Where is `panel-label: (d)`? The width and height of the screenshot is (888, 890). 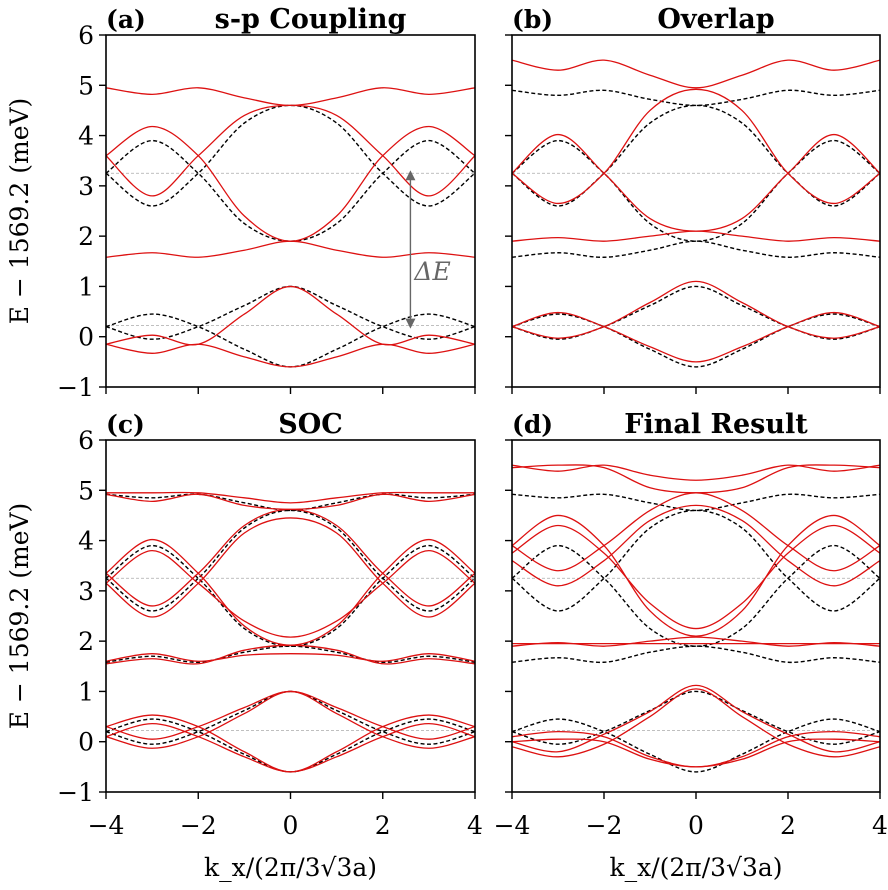 panel-label: (d) is located at coordinates (532, 424).